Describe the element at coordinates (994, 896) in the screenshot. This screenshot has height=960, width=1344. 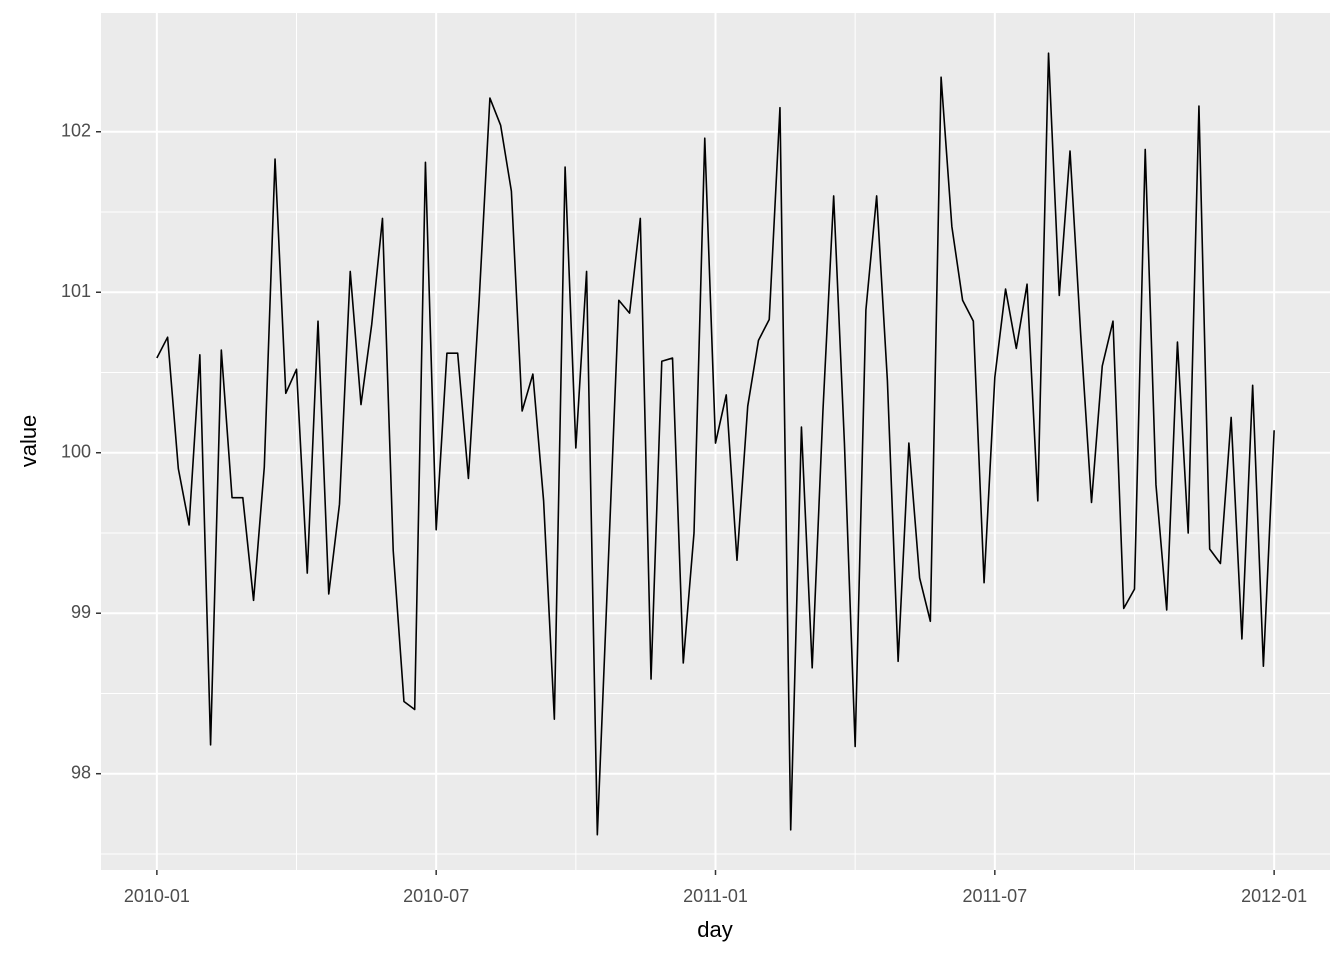
I see `x-tick-label: 2011-07` at that location.